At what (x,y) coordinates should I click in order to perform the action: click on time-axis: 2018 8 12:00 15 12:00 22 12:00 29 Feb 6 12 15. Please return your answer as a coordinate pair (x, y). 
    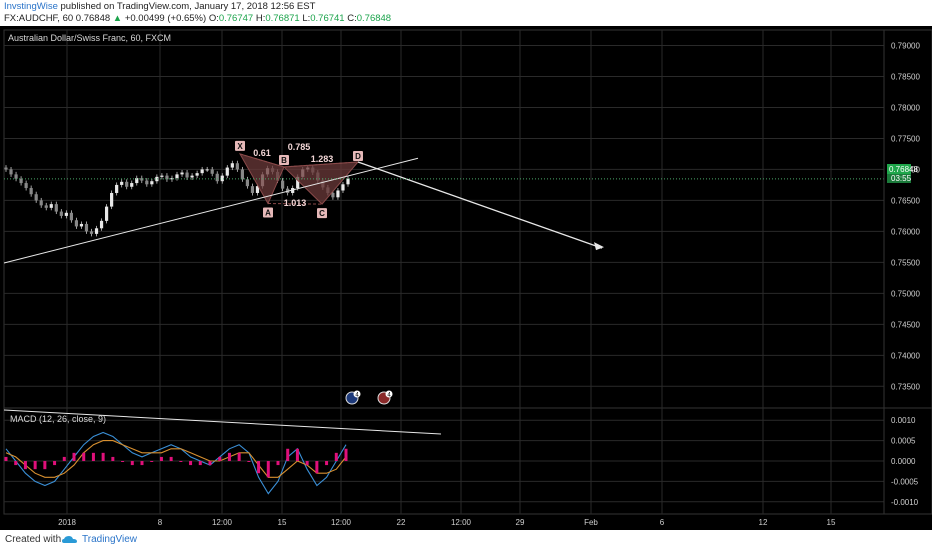
    Looking at the image, I should click on (447, 522).